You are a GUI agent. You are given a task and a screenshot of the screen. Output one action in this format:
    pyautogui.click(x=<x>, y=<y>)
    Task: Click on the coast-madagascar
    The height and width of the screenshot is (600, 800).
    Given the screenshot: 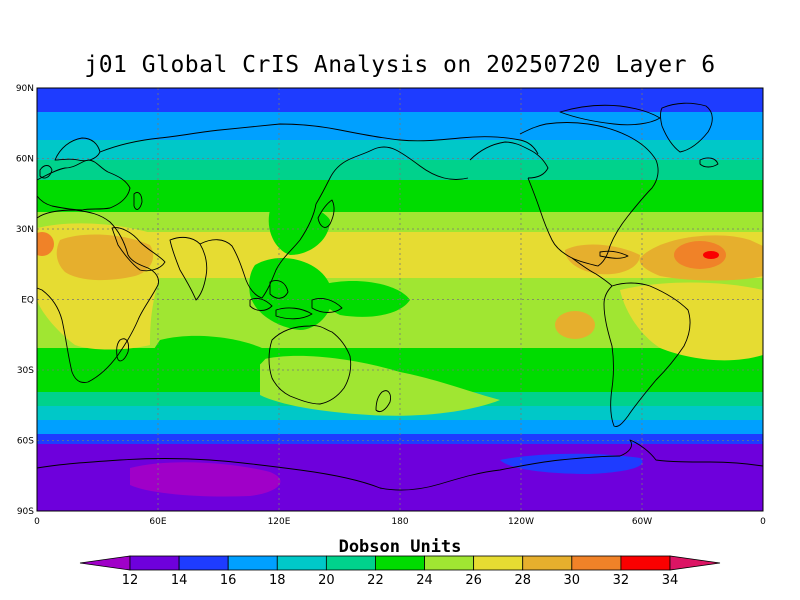 What is the action you would take?
    pyautogui.click(x=122, y=350)
    